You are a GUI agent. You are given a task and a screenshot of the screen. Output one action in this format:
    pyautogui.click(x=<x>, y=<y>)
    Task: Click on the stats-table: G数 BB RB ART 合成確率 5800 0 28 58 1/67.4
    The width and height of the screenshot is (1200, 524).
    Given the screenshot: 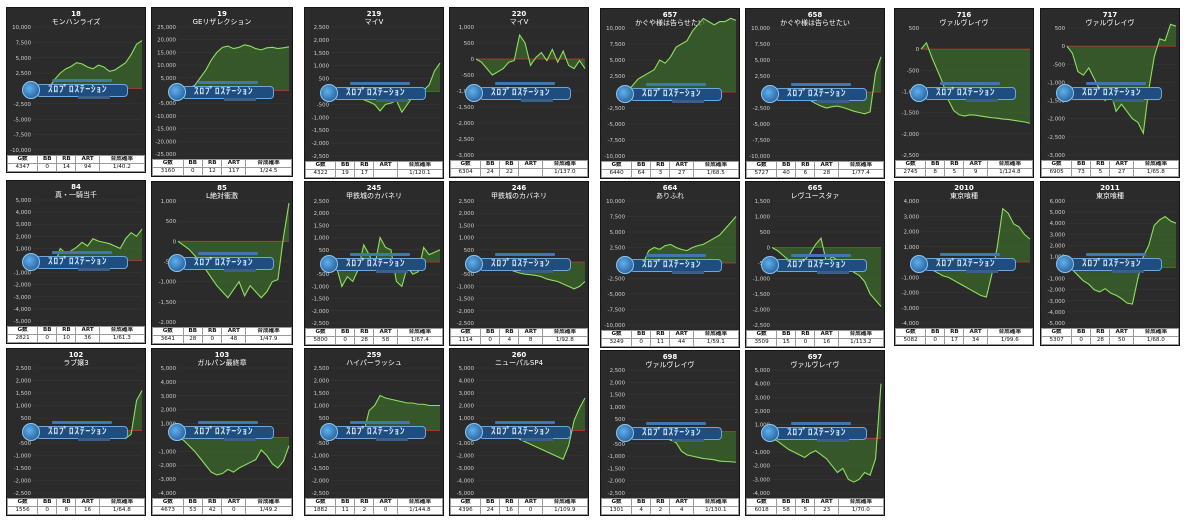 What is the action you would take?
    pyautogui.click(x=374, y=336)
    